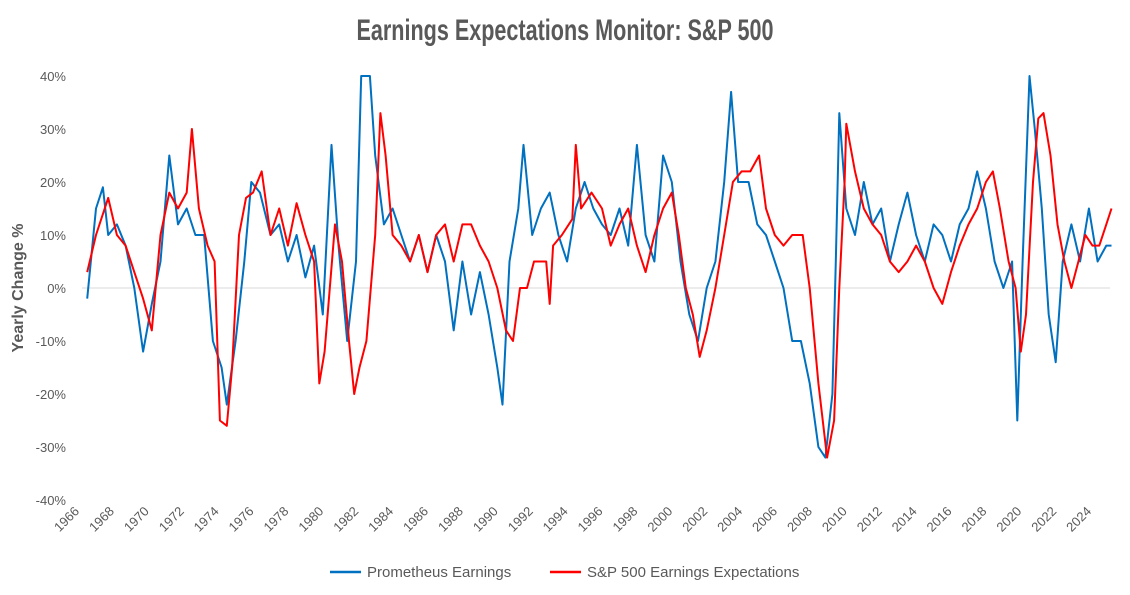  Describe the element at coordinates (53, 235) in the screenshot. I see `y-tick-label: 10%` at that location.